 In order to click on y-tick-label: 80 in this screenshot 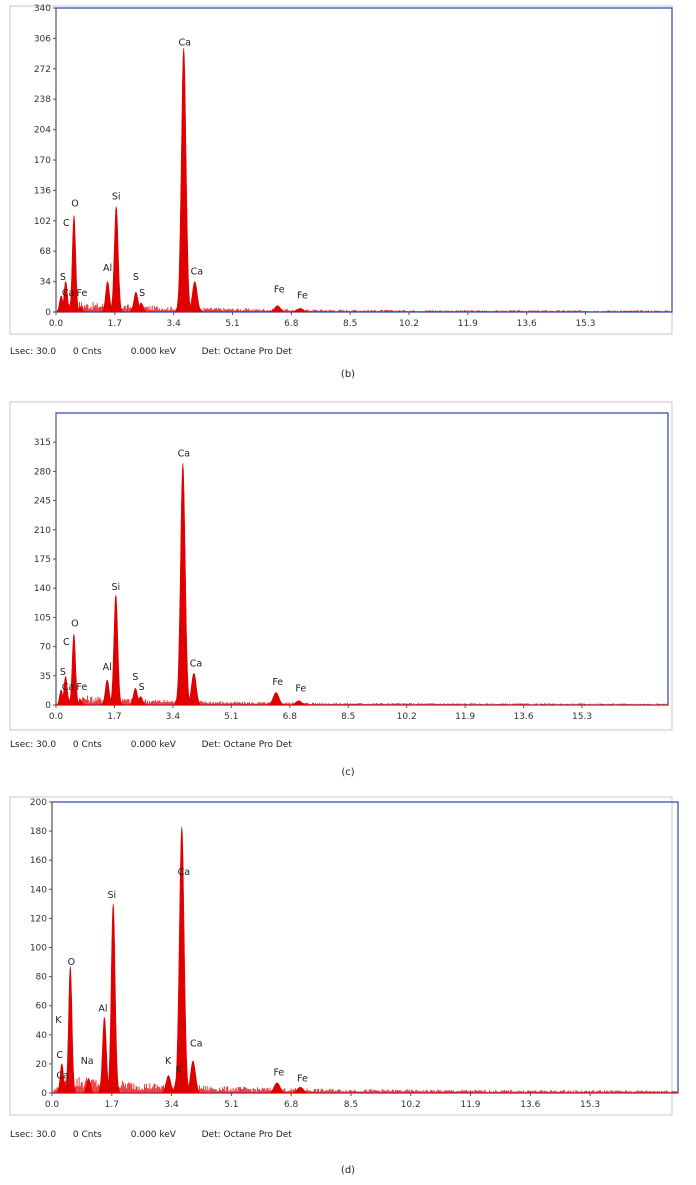, I will do `click(42, 978)`.